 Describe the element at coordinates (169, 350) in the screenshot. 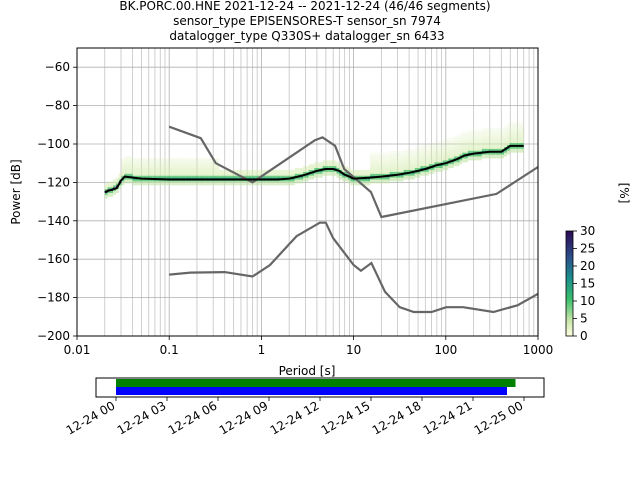

I see `x-tick-label: 0.1` at that location.